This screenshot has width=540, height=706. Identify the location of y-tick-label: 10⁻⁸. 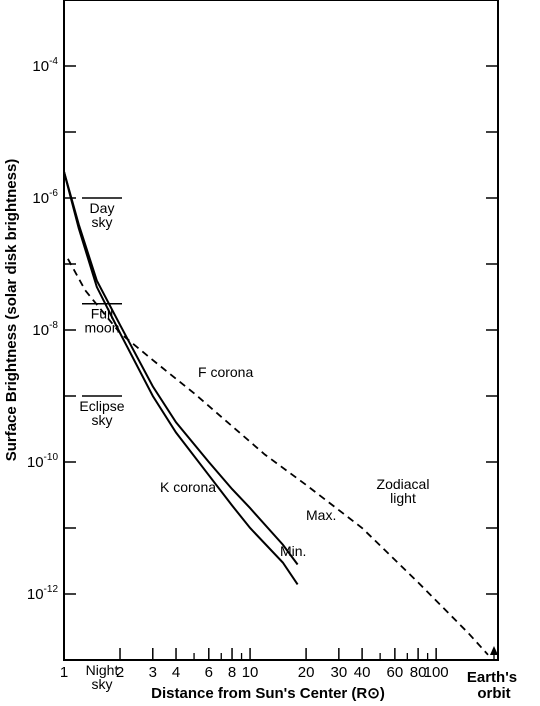
(45, 329).